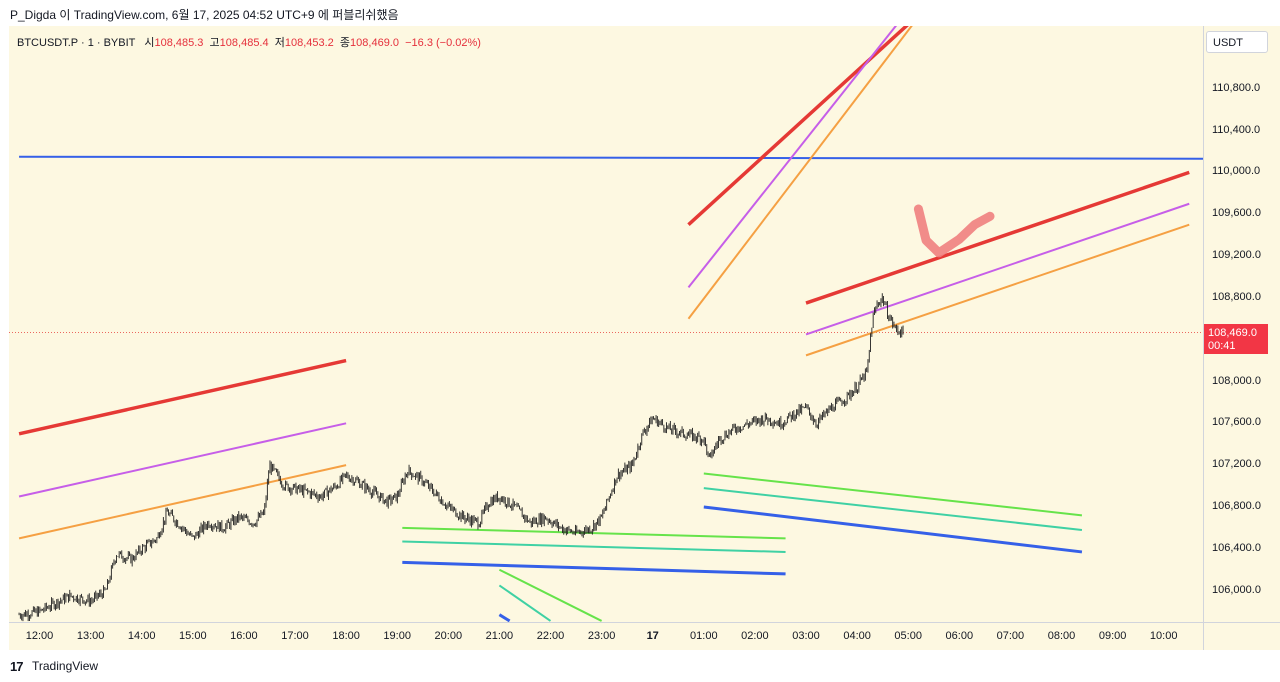 Image resolution: width=1280 pixels, height=682 pixels. What do you see at coordinates (1163, 636) in the screenshot?
I see `time-tick-label: 10:00` at bounding box center [1163, 636].